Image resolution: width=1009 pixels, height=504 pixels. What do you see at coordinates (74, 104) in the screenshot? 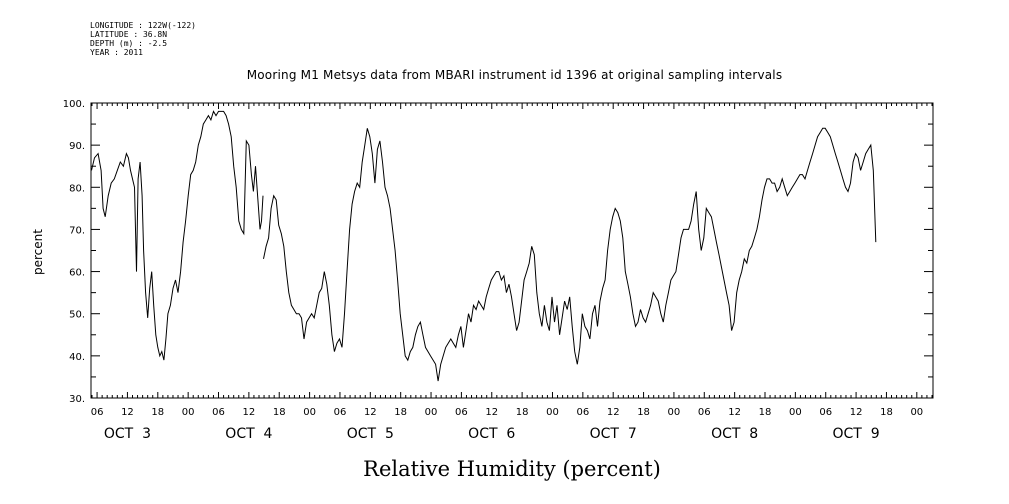
I see `y-tick-label: 100.` at bounding box center [74, 104].